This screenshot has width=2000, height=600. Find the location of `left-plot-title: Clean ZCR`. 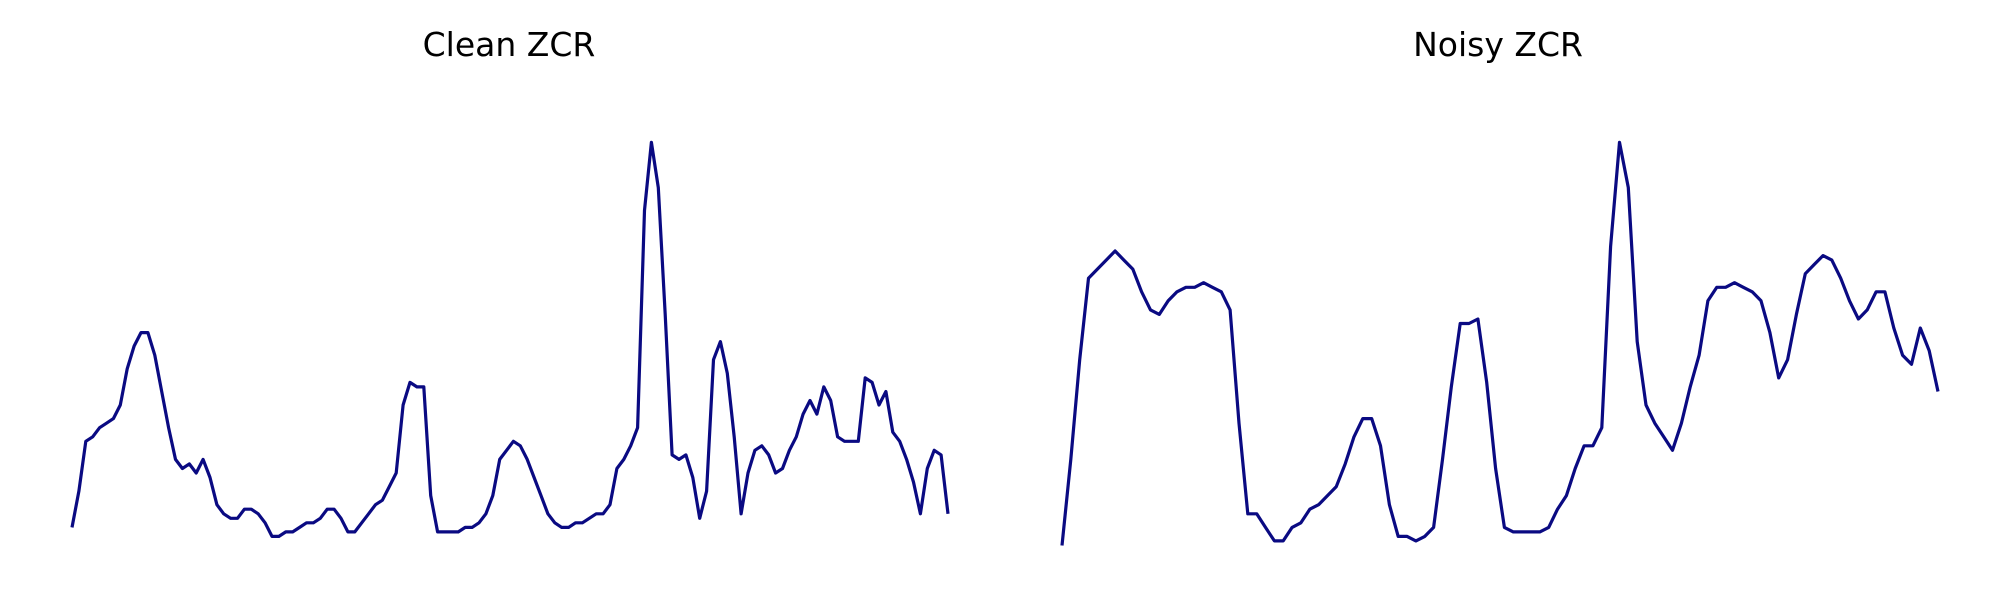

left-plot-title: Clean ZCR is located at coordinates (509, 44).